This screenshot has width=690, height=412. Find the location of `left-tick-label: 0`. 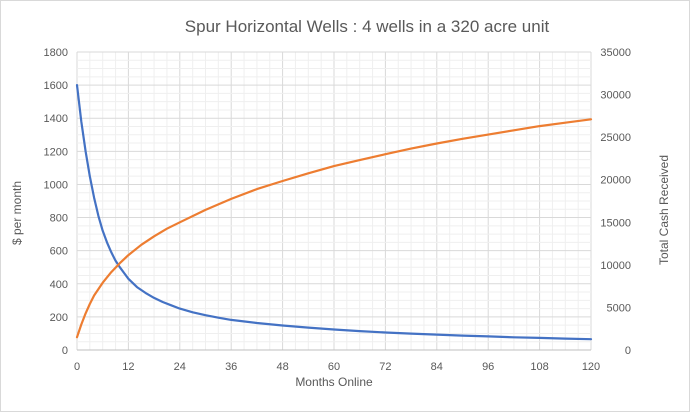

left-tick-label: 0 is located at coordinates (65, 351).